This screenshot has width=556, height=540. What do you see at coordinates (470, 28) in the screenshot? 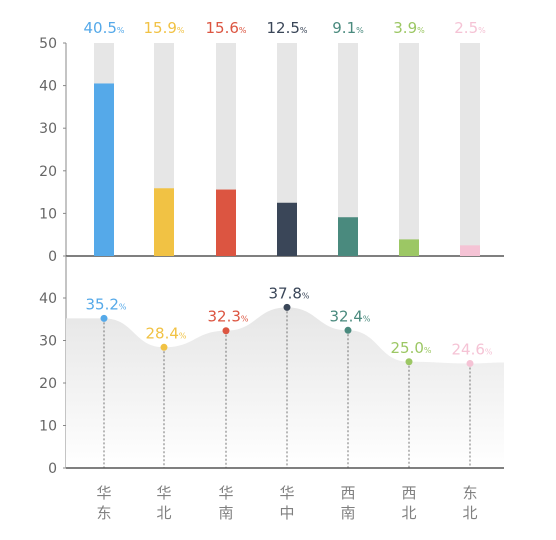
I see `bar-value-label: 2.5%` at bounding box center [470, 28].